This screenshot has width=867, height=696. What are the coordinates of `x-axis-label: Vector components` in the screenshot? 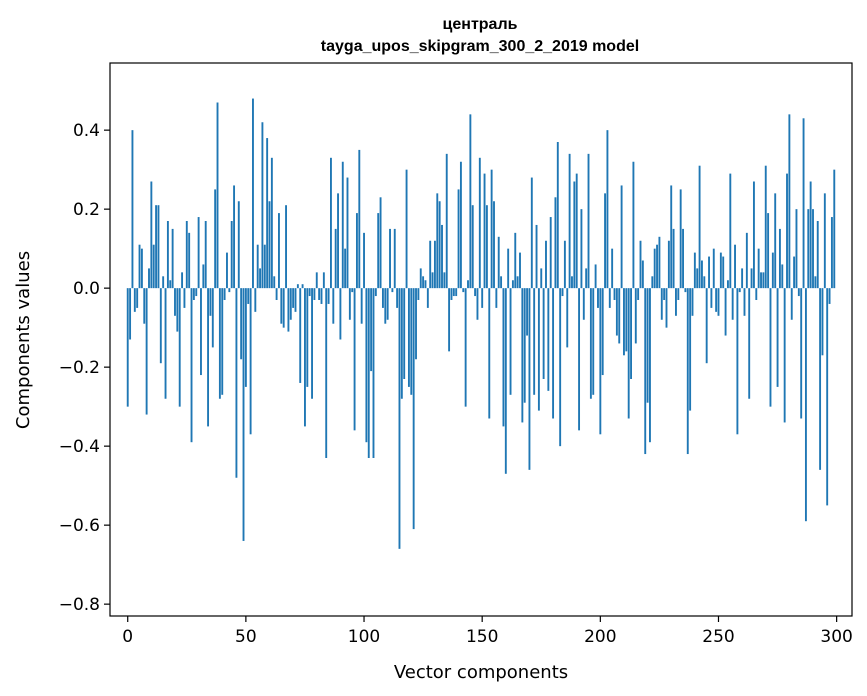 It's located at (481, 672).